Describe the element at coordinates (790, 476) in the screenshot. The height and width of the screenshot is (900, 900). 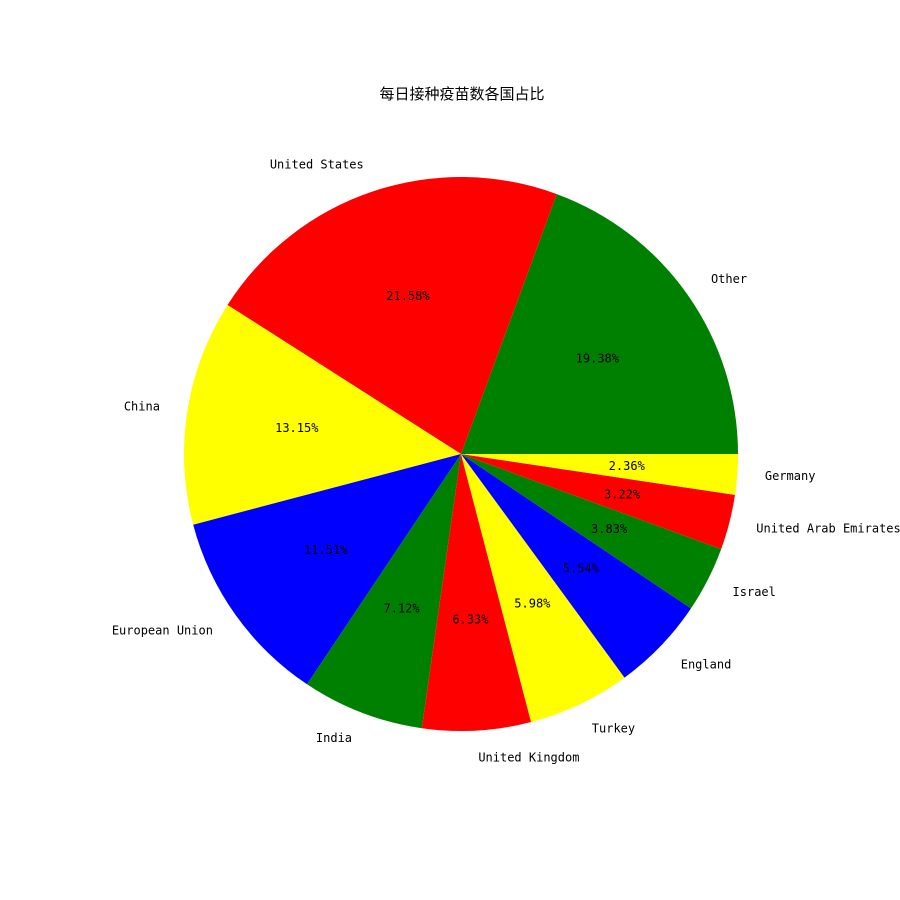
I see `slice-label-germany: Germany` at that location.